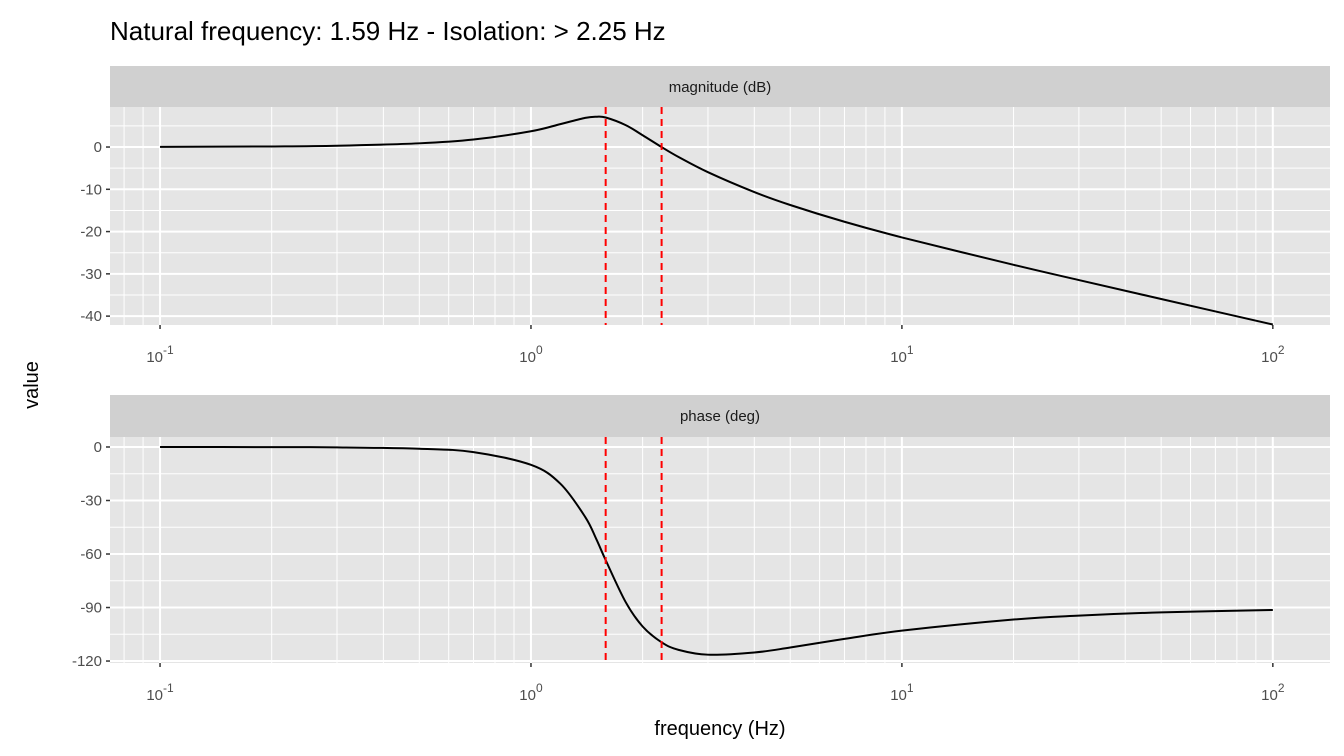  What do you see at coordinates (91, 316) in the screenshot?
I see `y-tick-label: -40` at bounding box center [91, 316].